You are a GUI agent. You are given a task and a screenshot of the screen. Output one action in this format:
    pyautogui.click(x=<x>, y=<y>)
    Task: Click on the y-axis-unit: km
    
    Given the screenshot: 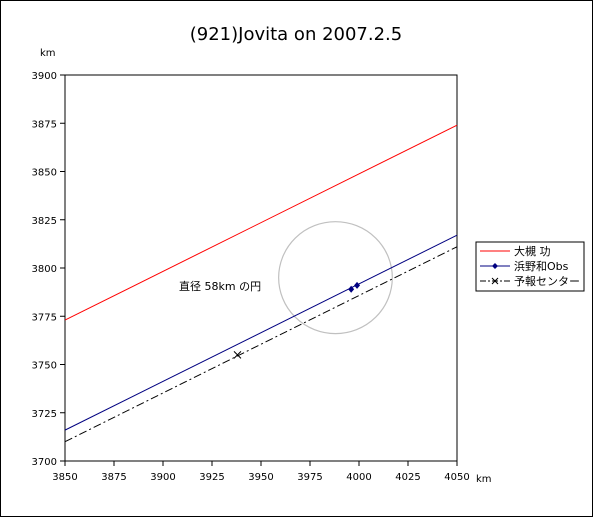 What is the action you would take?
    pyautogui.click(x=48, y=53)
    